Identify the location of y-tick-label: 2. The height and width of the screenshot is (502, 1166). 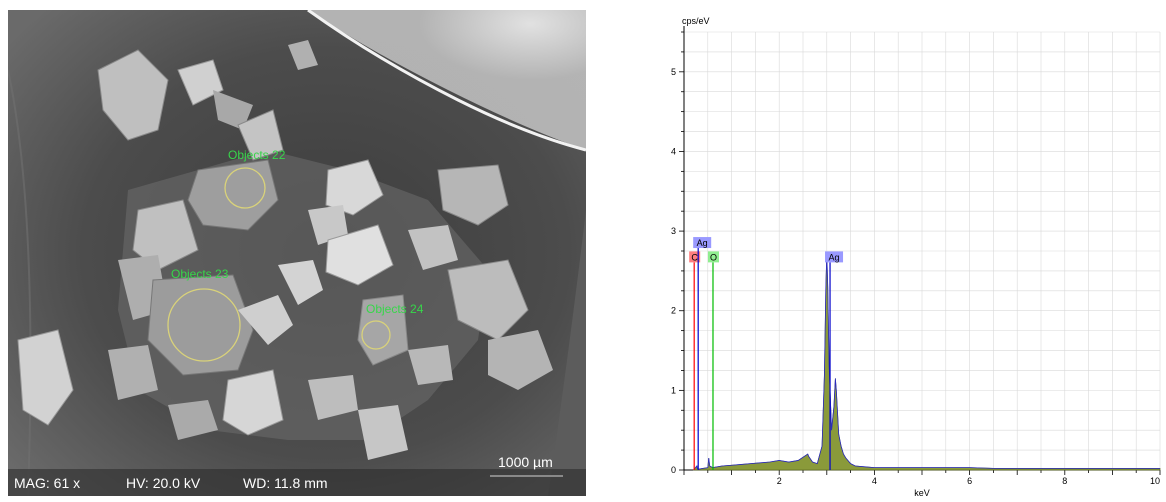
(673, 311).